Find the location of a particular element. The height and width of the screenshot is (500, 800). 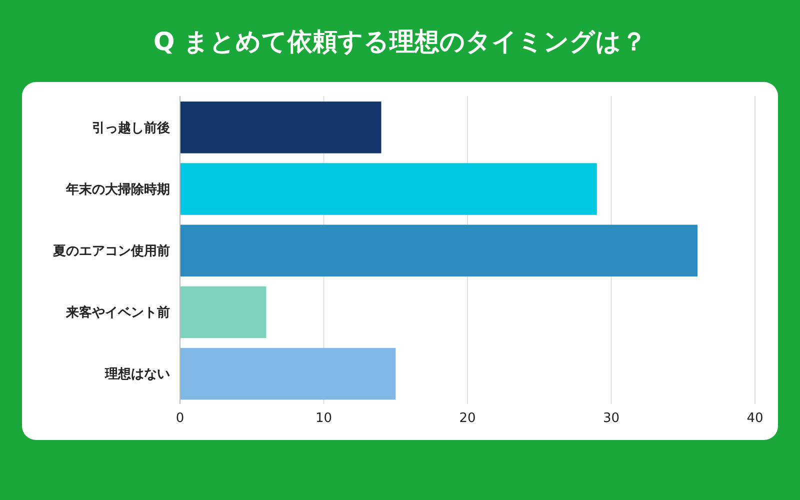

y-tick-label: 年末の大掃除時期 is located at coordinates (117, 190).